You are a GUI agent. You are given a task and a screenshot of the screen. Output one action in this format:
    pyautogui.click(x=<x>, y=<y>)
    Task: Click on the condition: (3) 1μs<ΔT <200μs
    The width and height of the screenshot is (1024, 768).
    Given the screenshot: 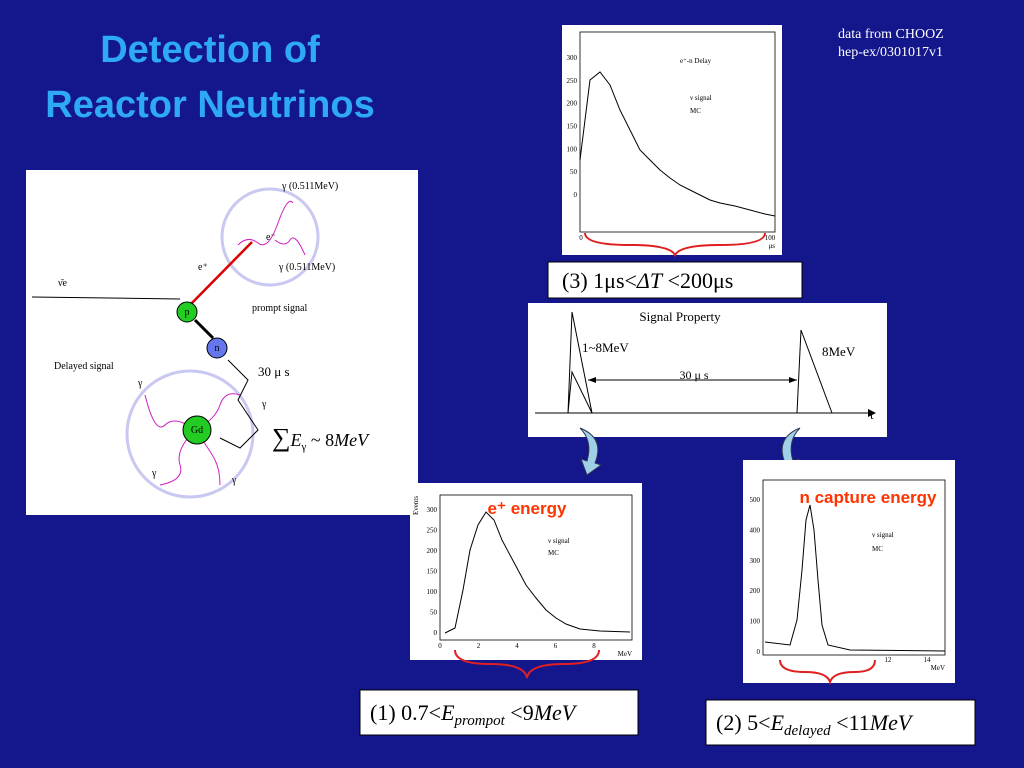 What is the action you would take?
    pyautogui.click(x=647, y=280)
    